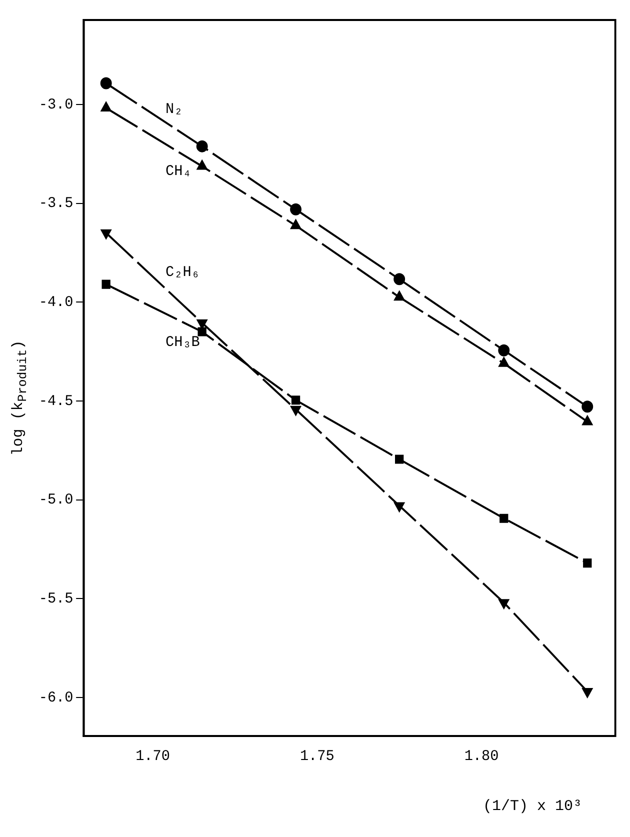 The height and width of the screenshot is (837, 630). Describe the element at coordinates (183, 272) in the screenshot. I see `series-label: C₂H₆` at that location.